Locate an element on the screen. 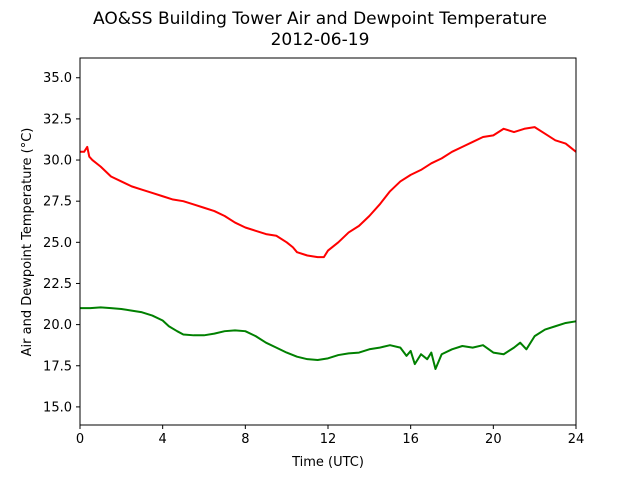  y-tick-label: 15.0 is located at coordinates (57, 407).